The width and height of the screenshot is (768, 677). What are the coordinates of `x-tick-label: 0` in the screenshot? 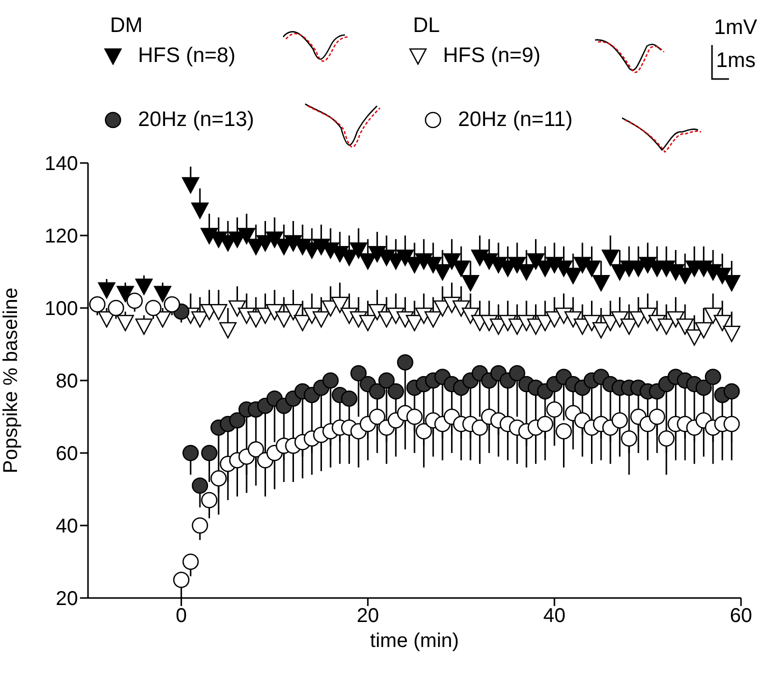 It's located at (181, 616).